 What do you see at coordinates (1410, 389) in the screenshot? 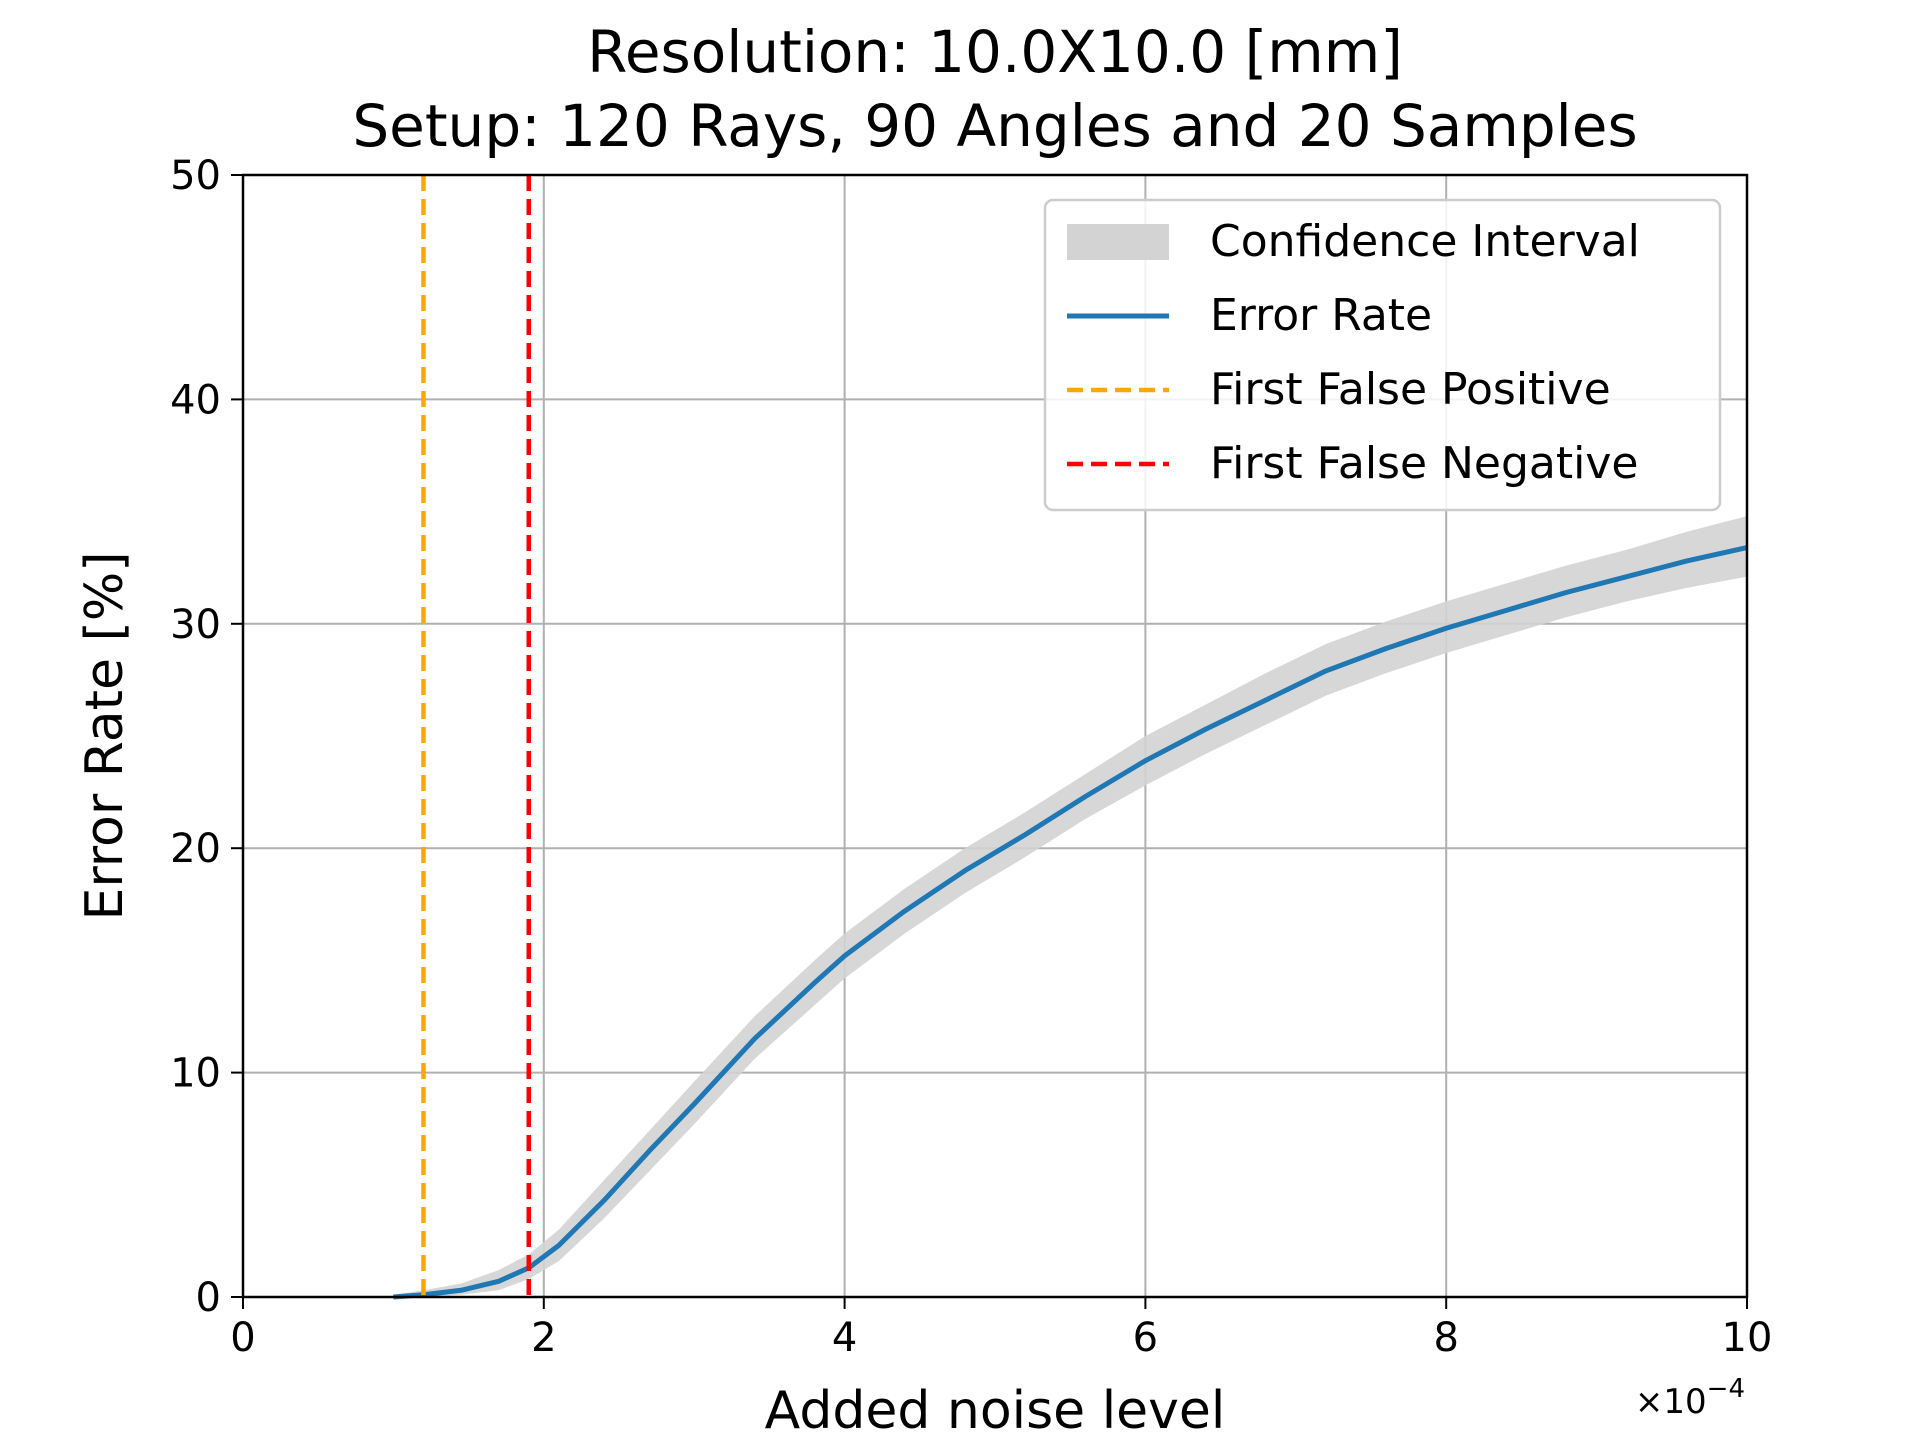
I see `legend-label: First False Positive` at bounding box center [1410, 389].